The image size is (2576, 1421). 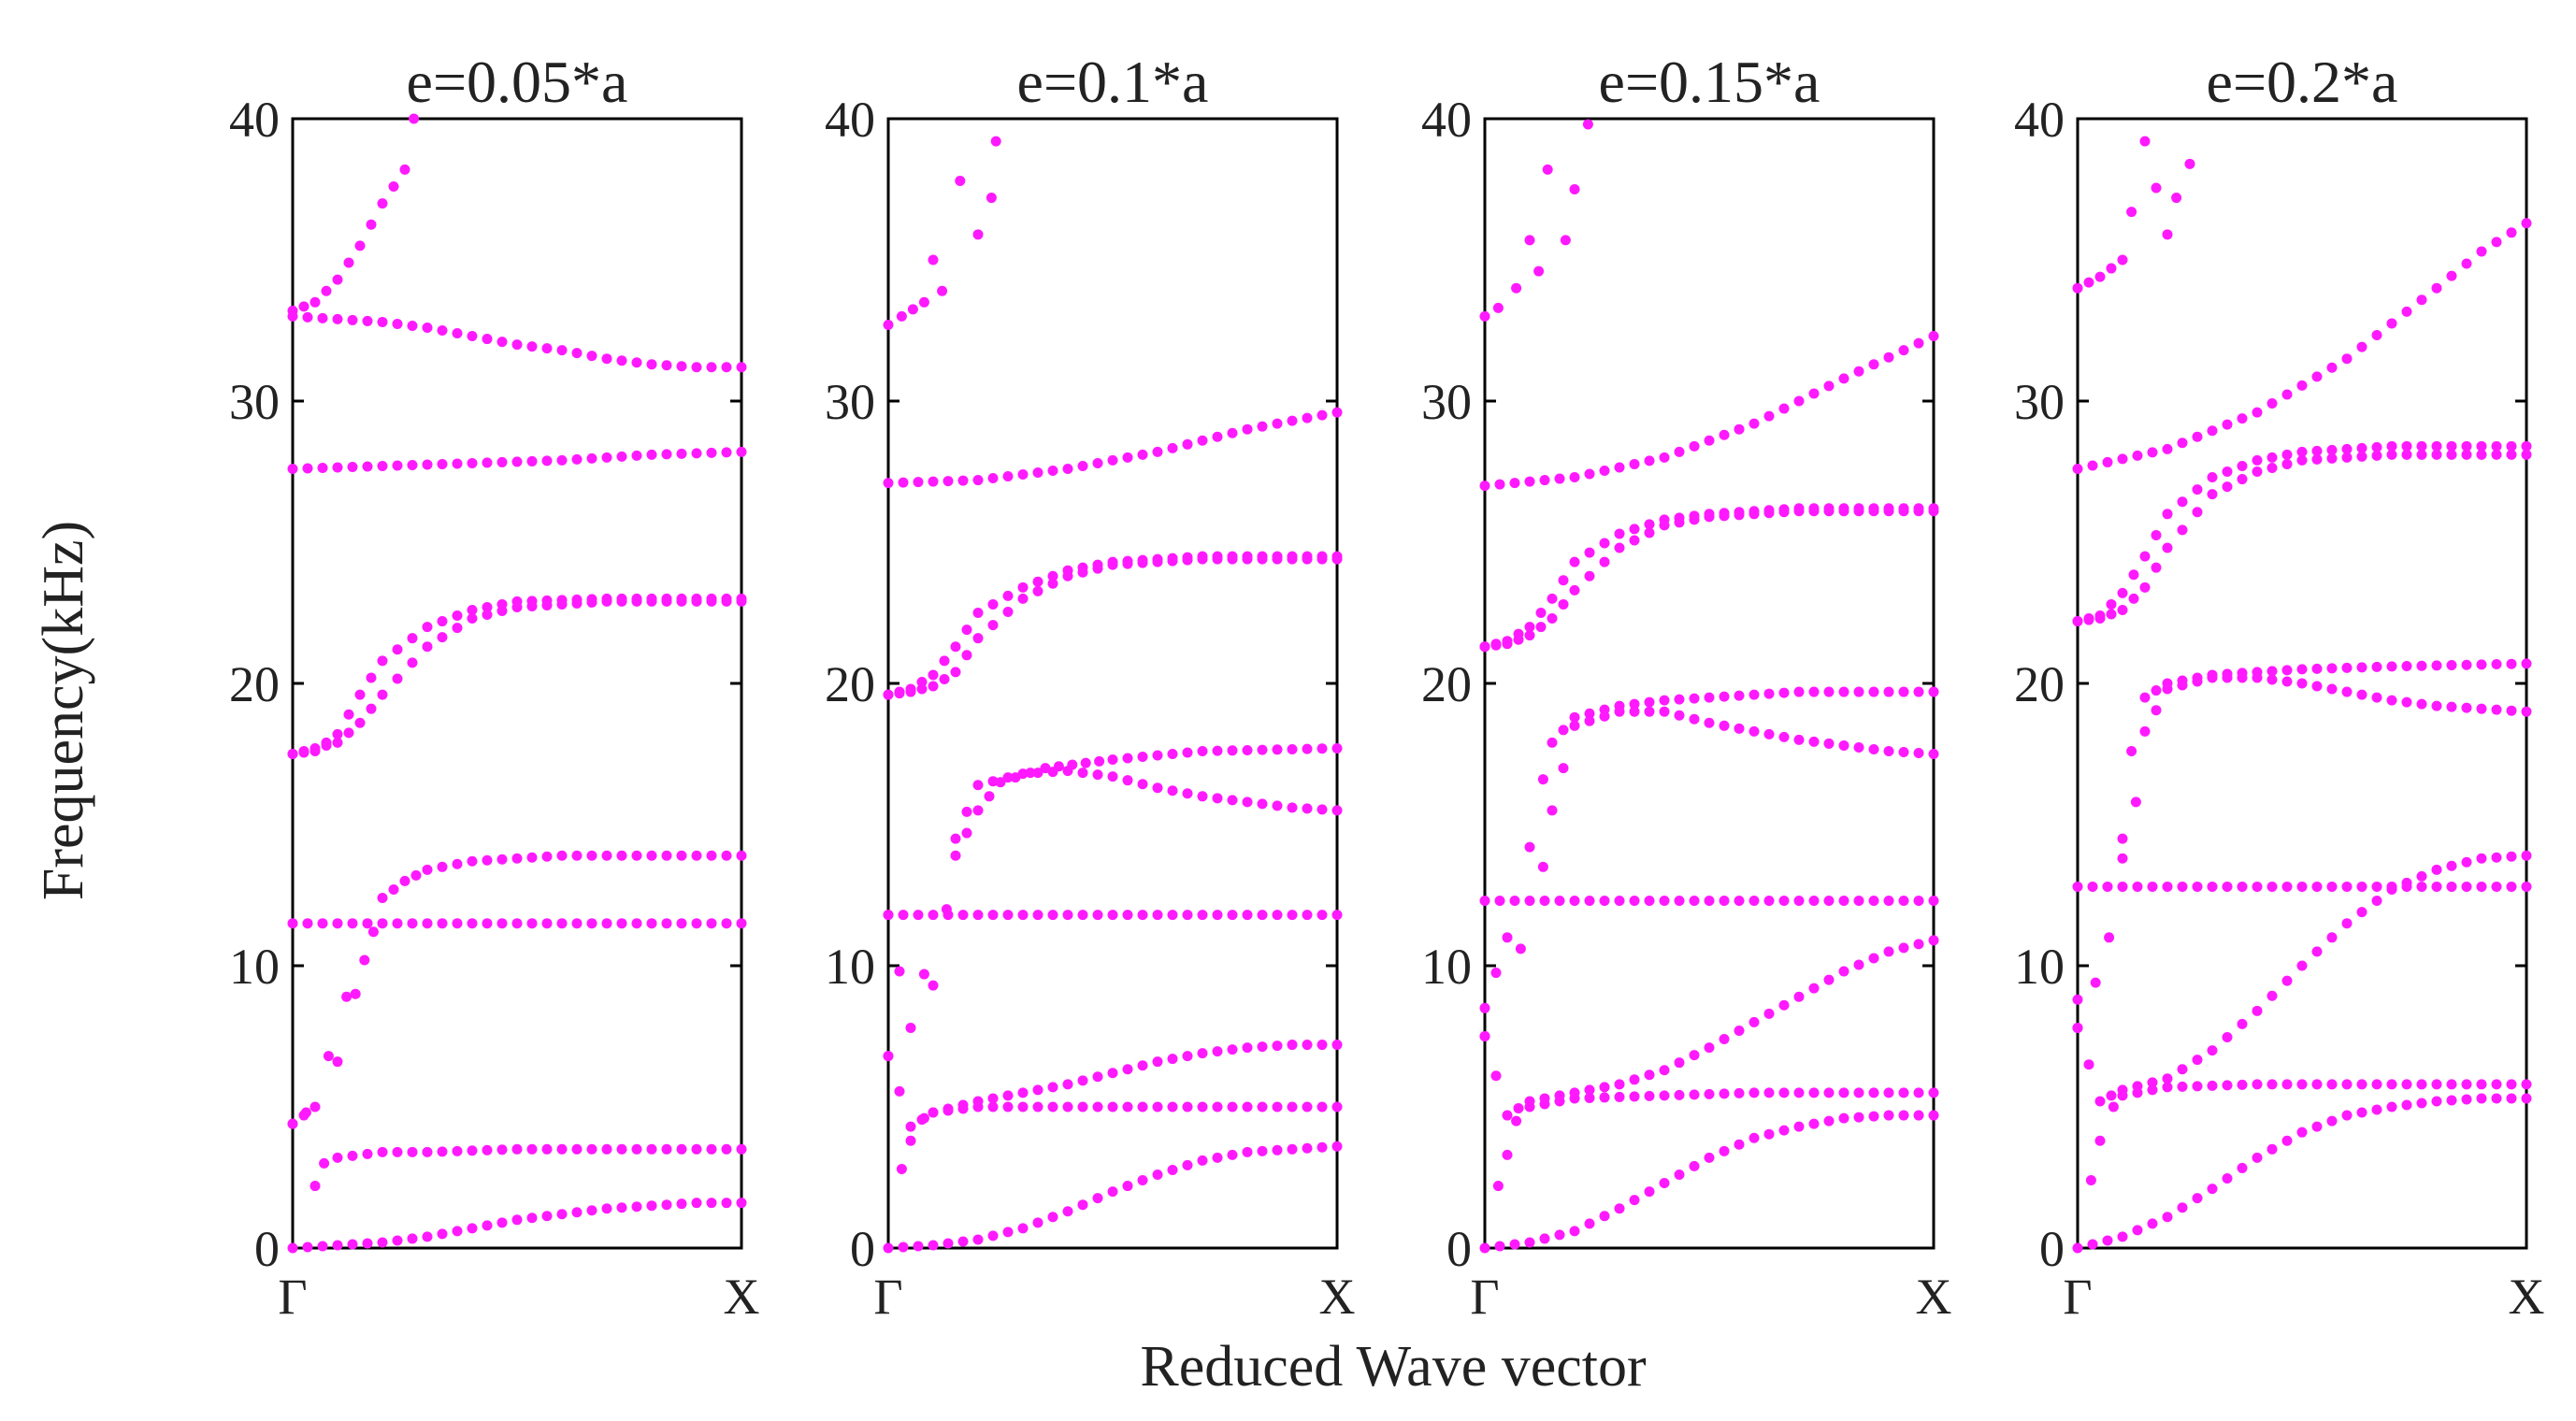 What do you see at coordinates (1934, 1297) in the screenshot?
I see `x-tick-label: X` at bounding box center [1934, 1297].